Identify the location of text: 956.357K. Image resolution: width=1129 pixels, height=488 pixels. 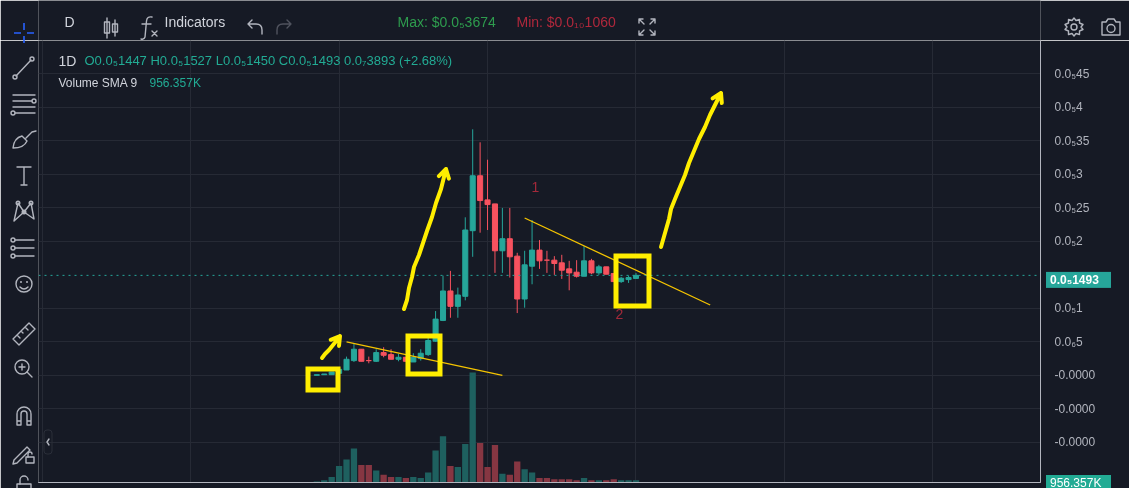
(1076, 482).